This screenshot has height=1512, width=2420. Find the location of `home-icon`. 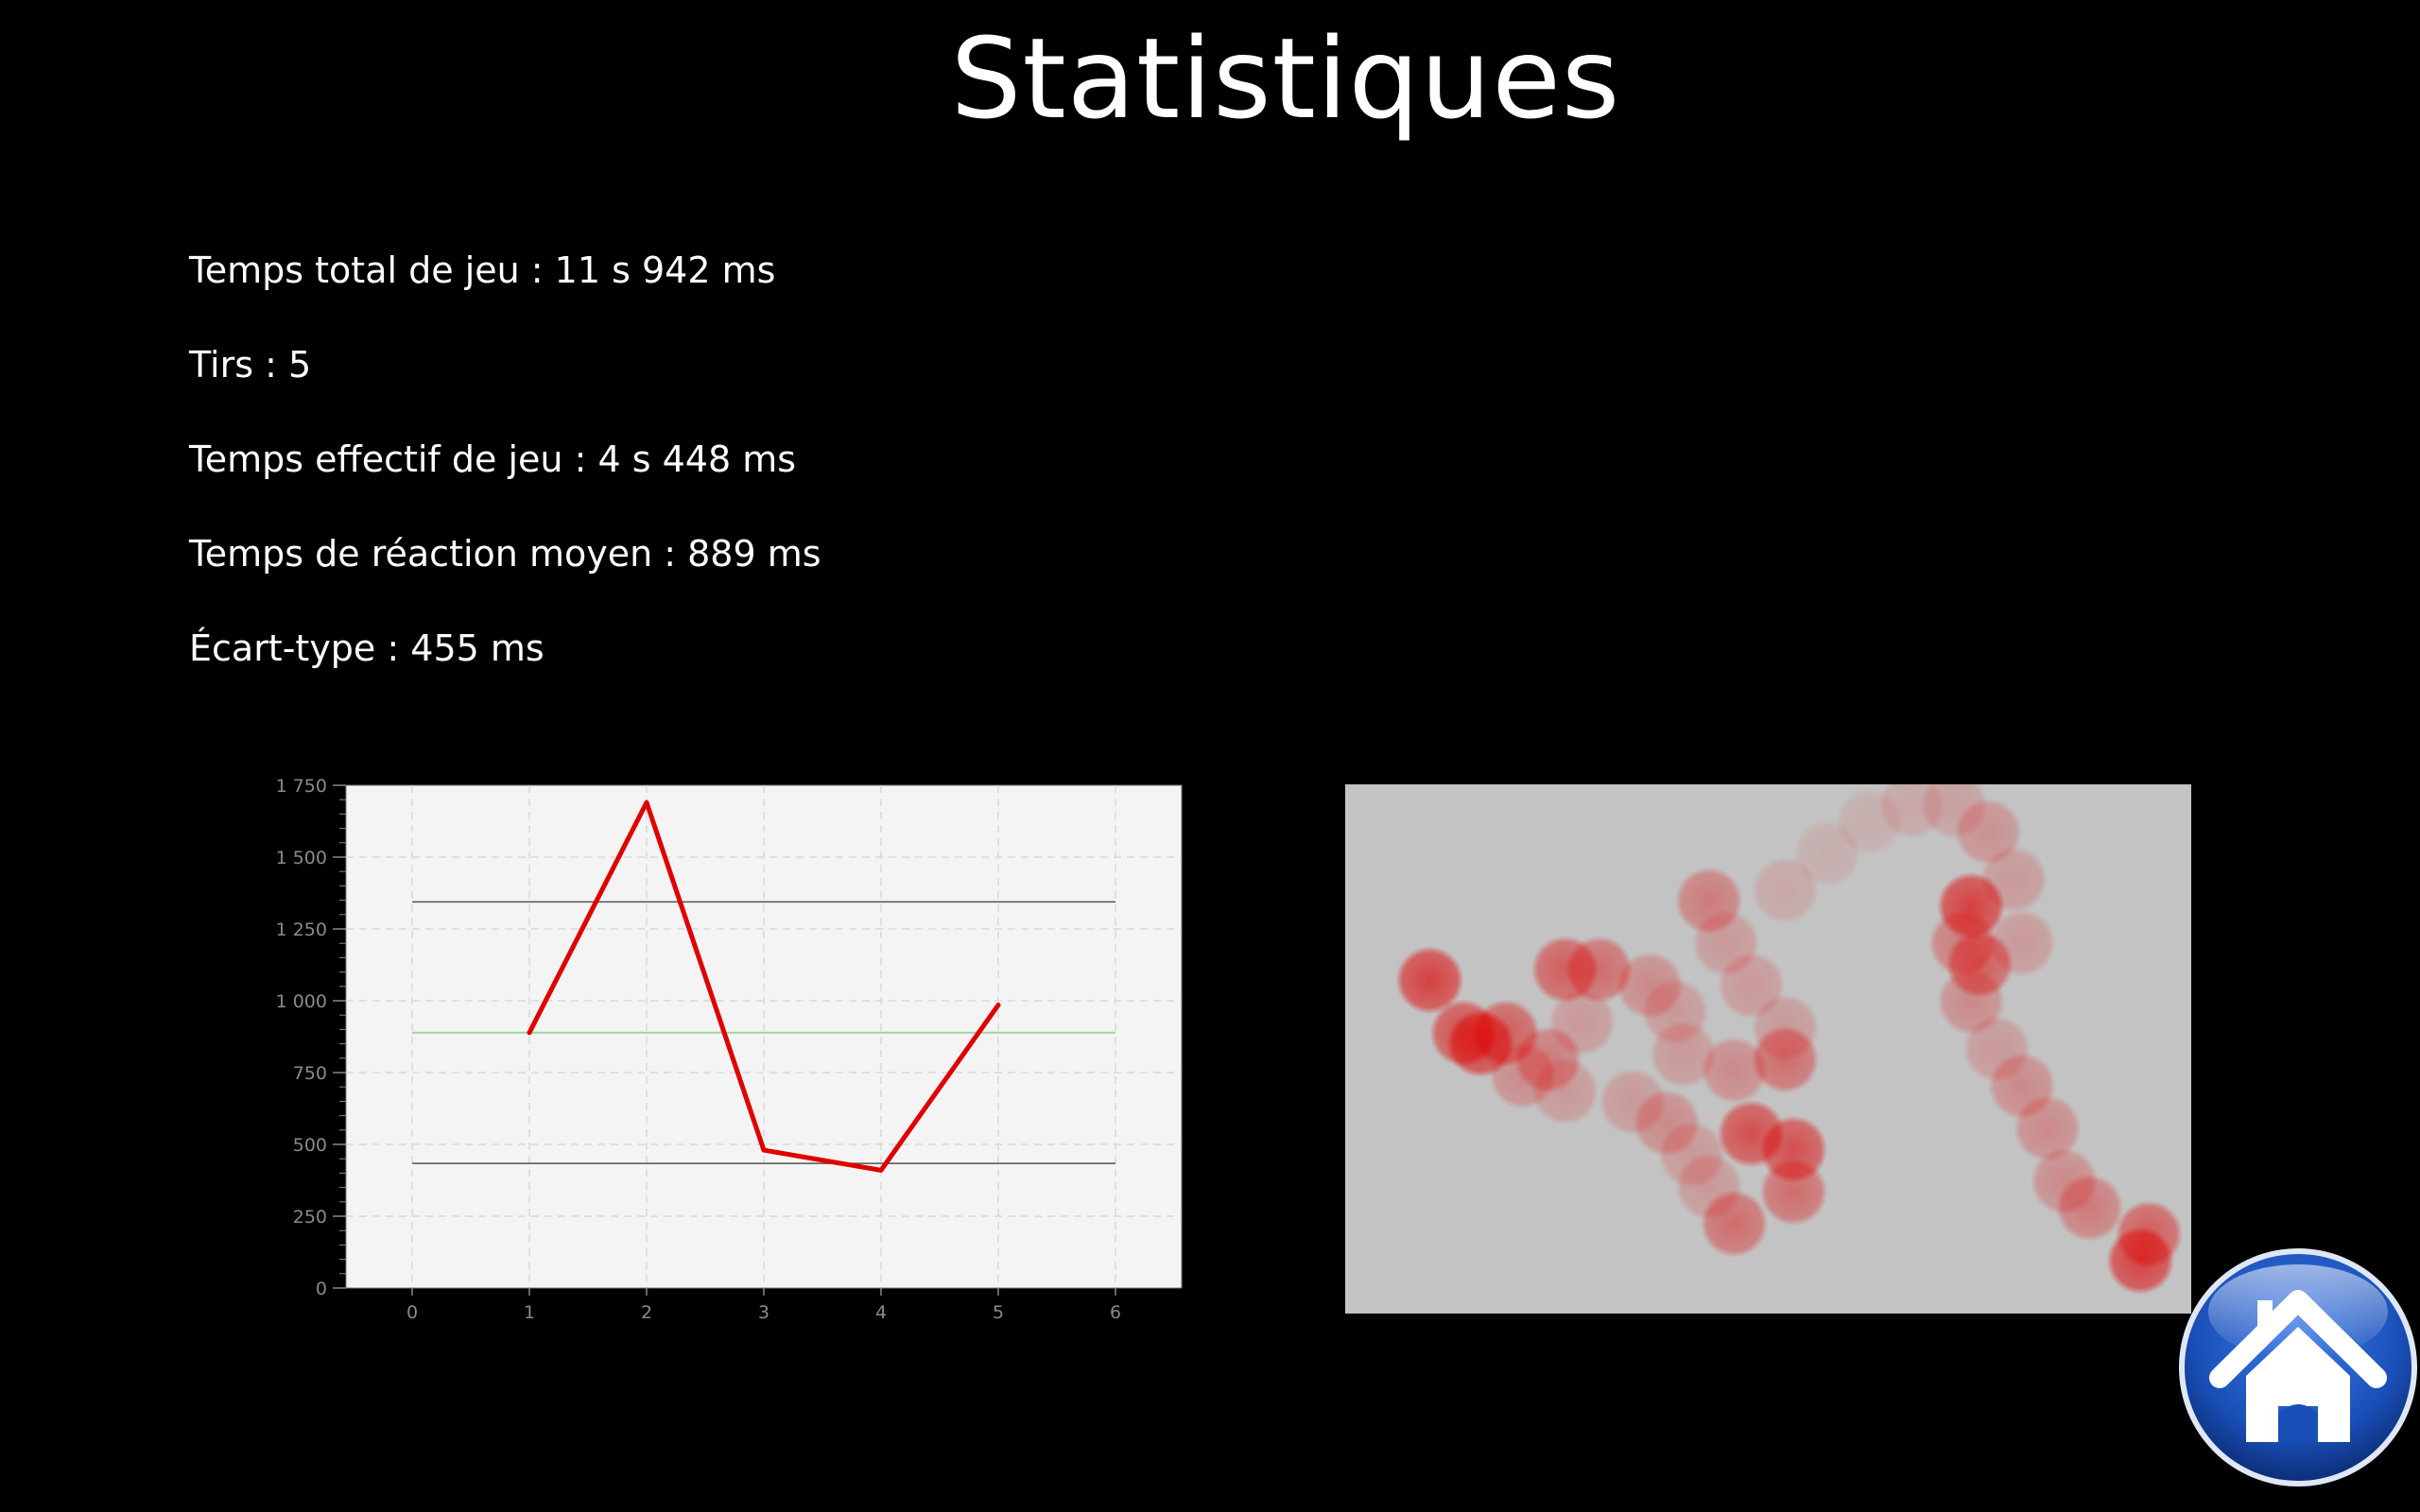

home-icon is located at coordinates (2298, 1367).